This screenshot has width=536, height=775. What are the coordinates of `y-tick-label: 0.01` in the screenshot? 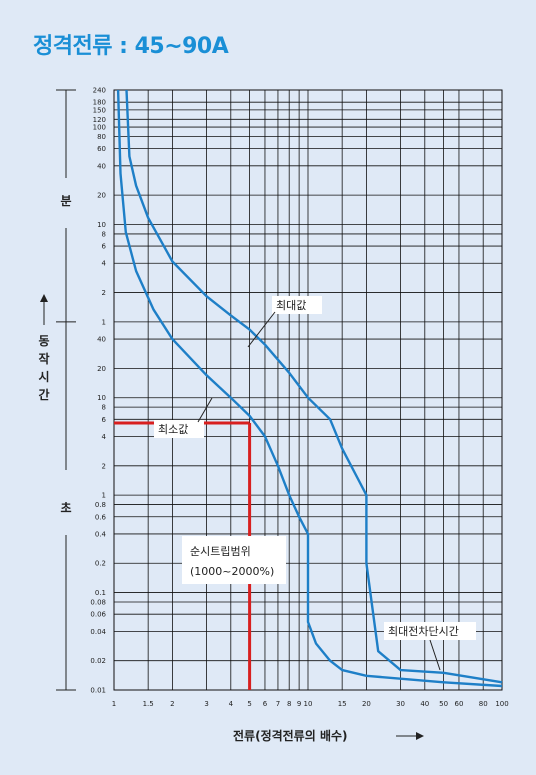 It's located at (98, 691).